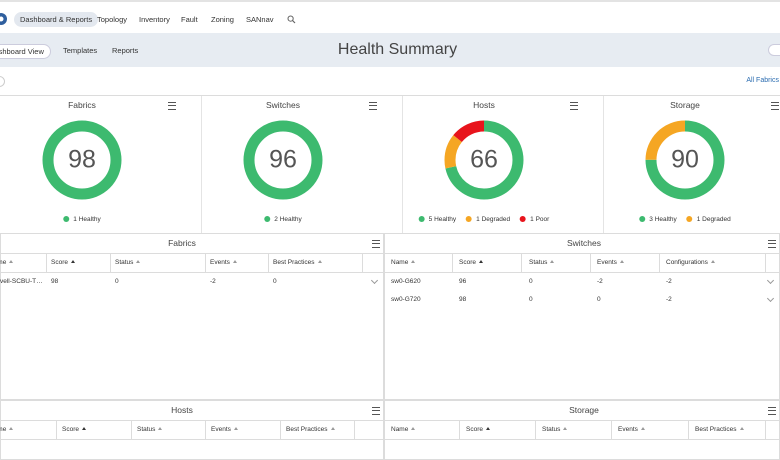 The width and height of the screenshot is (780, 460). I want to click on nav-item: Inventory, so click(154, 19).